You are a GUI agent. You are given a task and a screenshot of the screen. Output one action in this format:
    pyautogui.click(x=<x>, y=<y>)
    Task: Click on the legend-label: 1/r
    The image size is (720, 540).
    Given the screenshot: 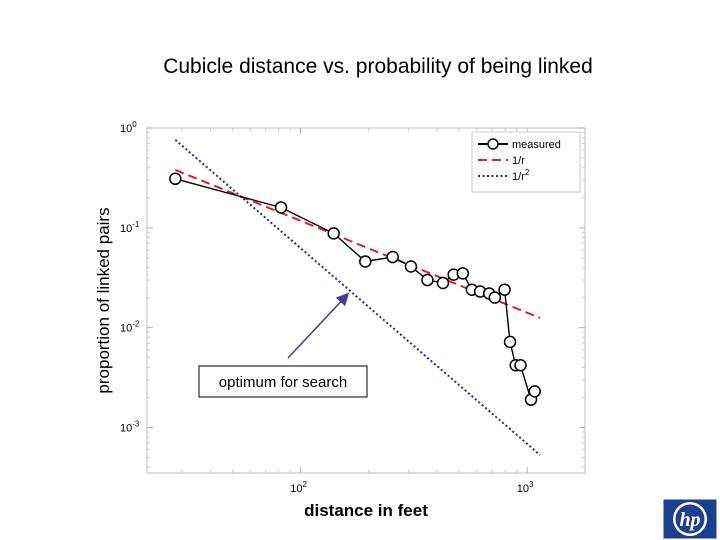 What is the action you would take?
    pyautogui.click(x=518, y=161)
    